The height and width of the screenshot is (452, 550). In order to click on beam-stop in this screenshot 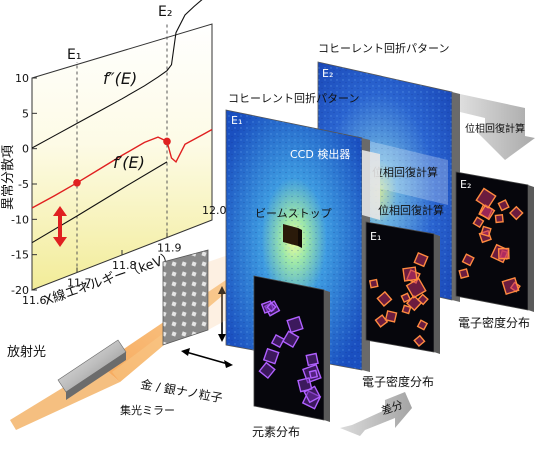, I will do `click(292, 236)`.